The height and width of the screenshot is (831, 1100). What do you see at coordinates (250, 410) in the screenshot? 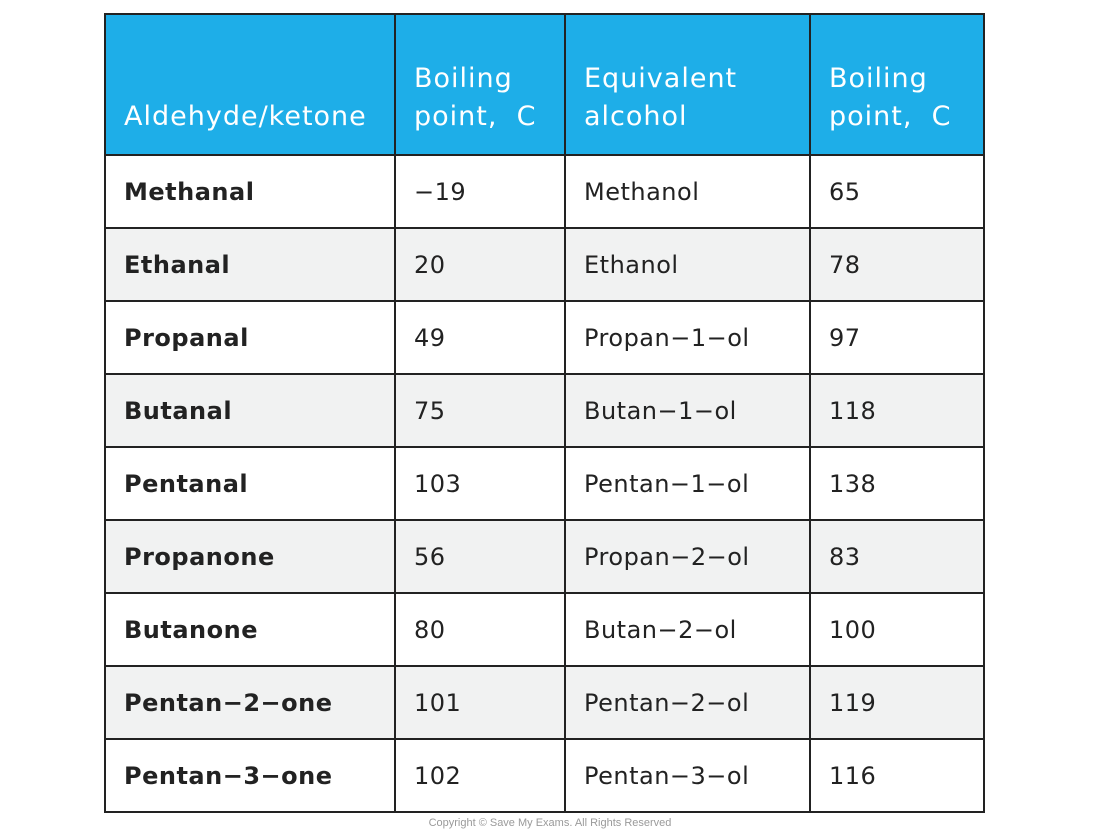
I see `aldehyde-ketone-cell: Butanal` at bounding box center [250, 410].